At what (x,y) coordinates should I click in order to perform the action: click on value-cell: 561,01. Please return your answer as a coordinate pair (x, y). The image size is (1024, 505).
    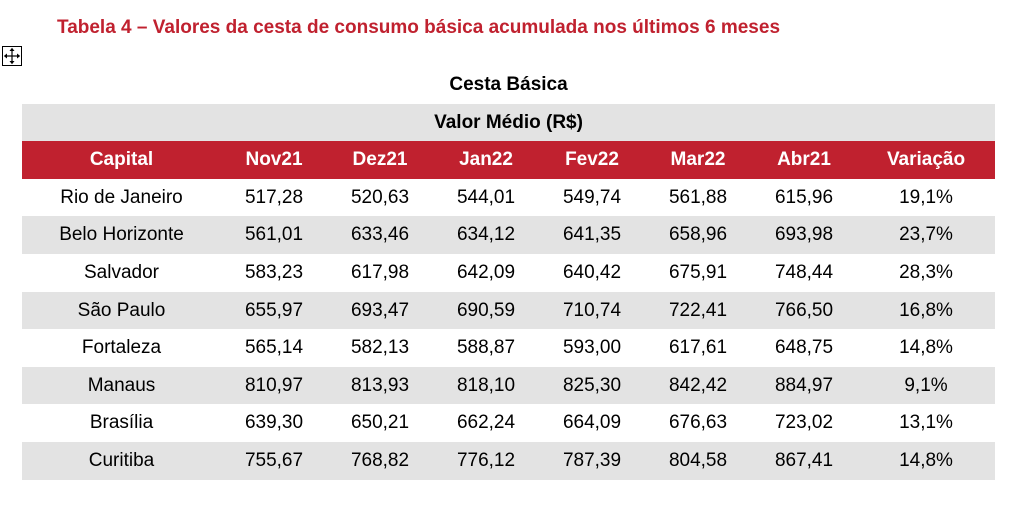
    Looking at the image, I should click on (274, 235).